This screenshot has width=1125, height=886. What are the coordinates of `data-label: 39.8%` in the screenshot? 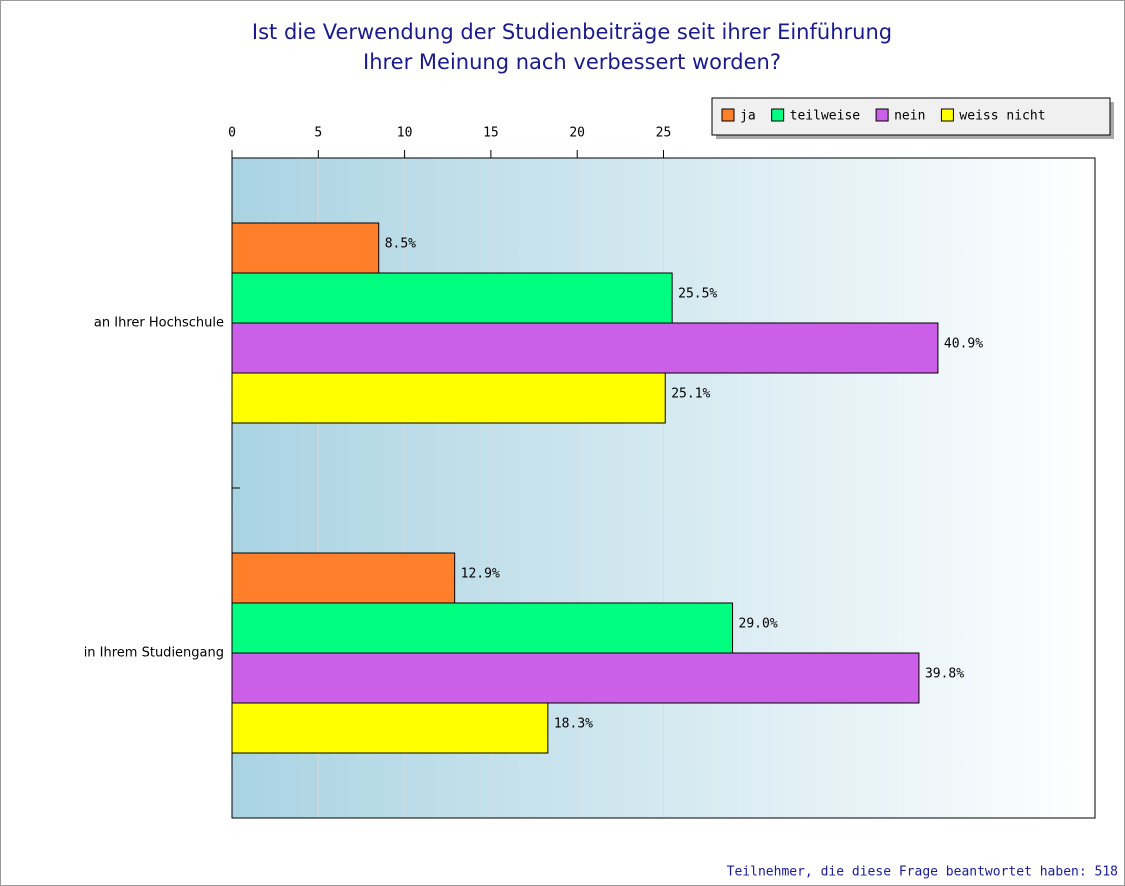 It's located at (944, 674).